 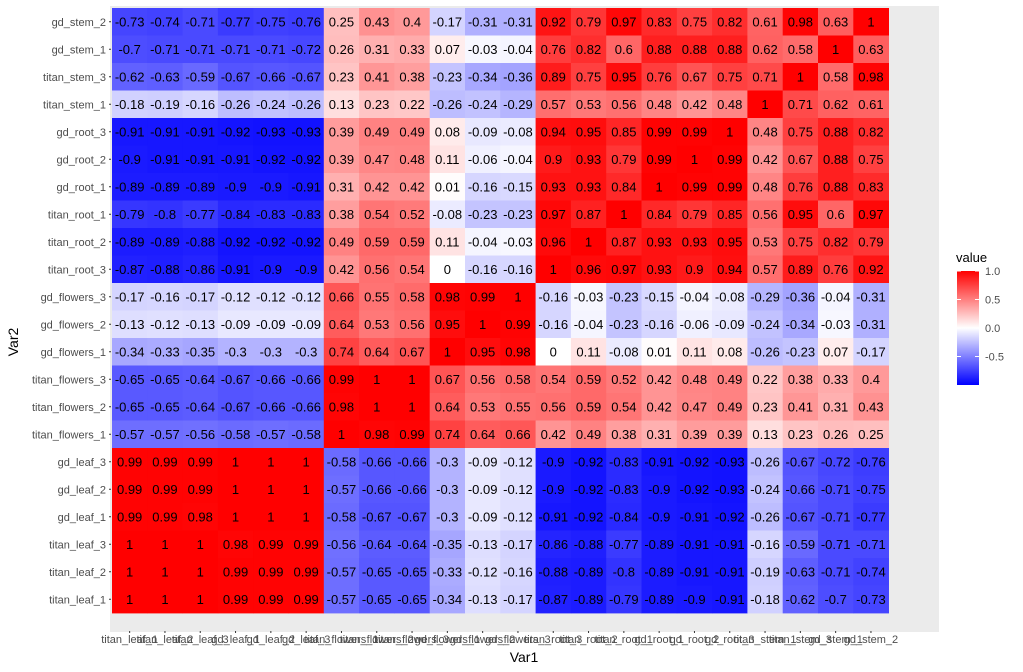 I want to click on heatmap-cell-label: 0.84, so click(x=658, y=214).